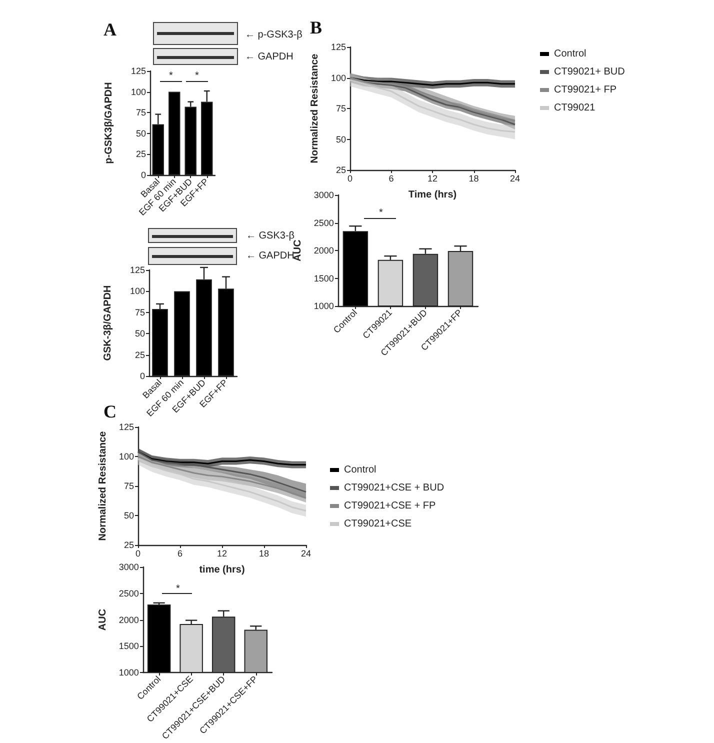 The width and height of the screenshot is (714, 743). What do you see at coordinates (270, 236) in the screenshot?
I see `text: ← GSK3-β` at bounding box center [270, 236].